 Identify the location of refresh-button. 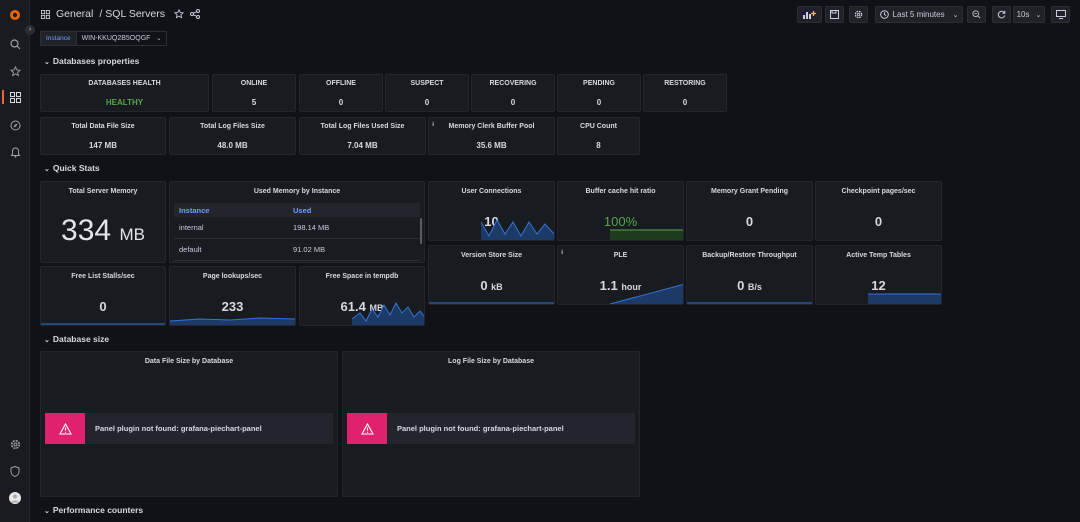
(1001, 14).